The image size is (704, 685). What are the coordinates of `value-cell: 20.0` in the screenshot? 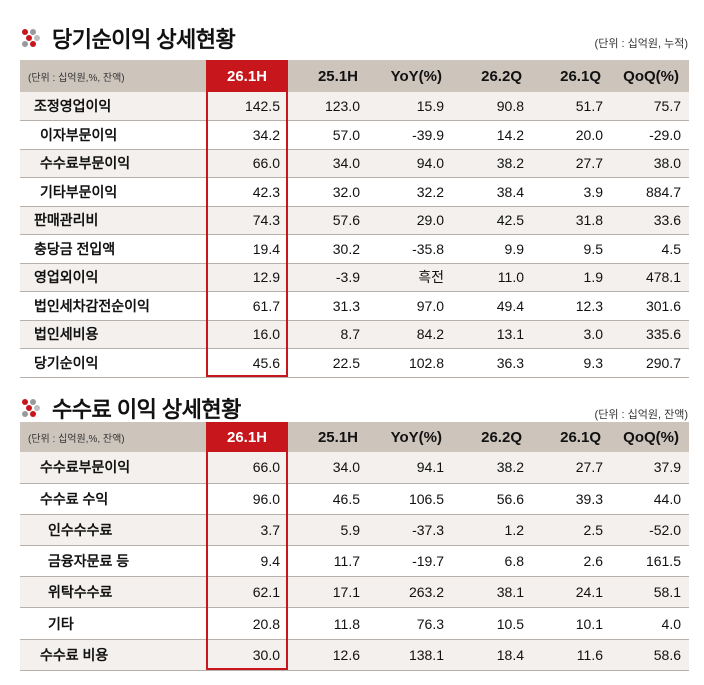 It's located at (571, 135).